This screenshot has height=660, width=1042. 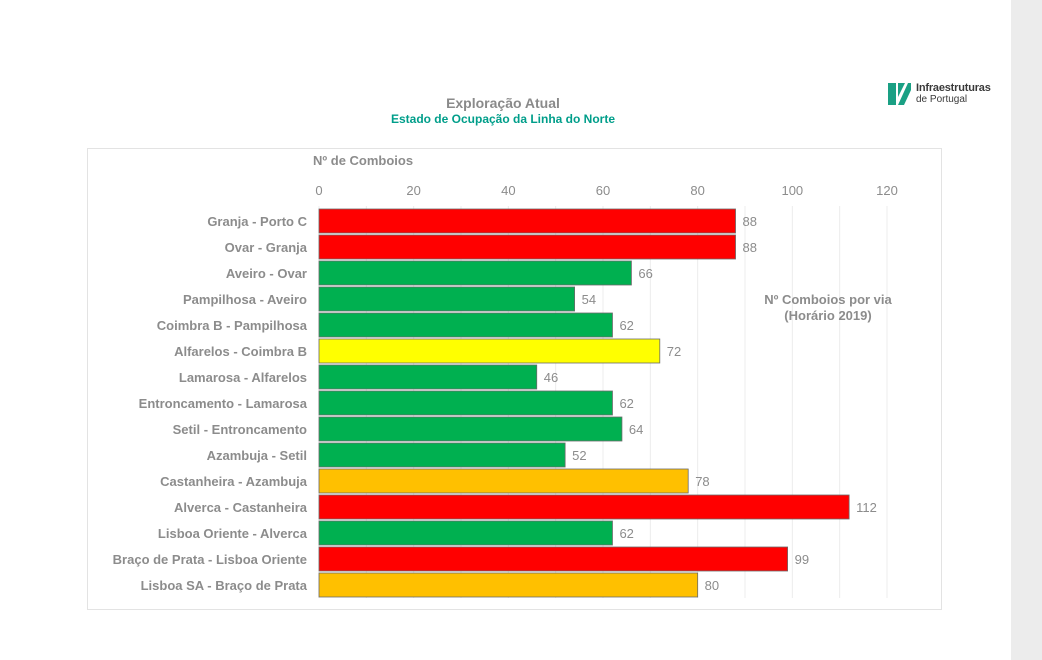 What do you see at coordinates (232, 325) in the screenshot?
I see `category-label: Coimbra B - Pampilhosa` at bounding box center [232, 325].